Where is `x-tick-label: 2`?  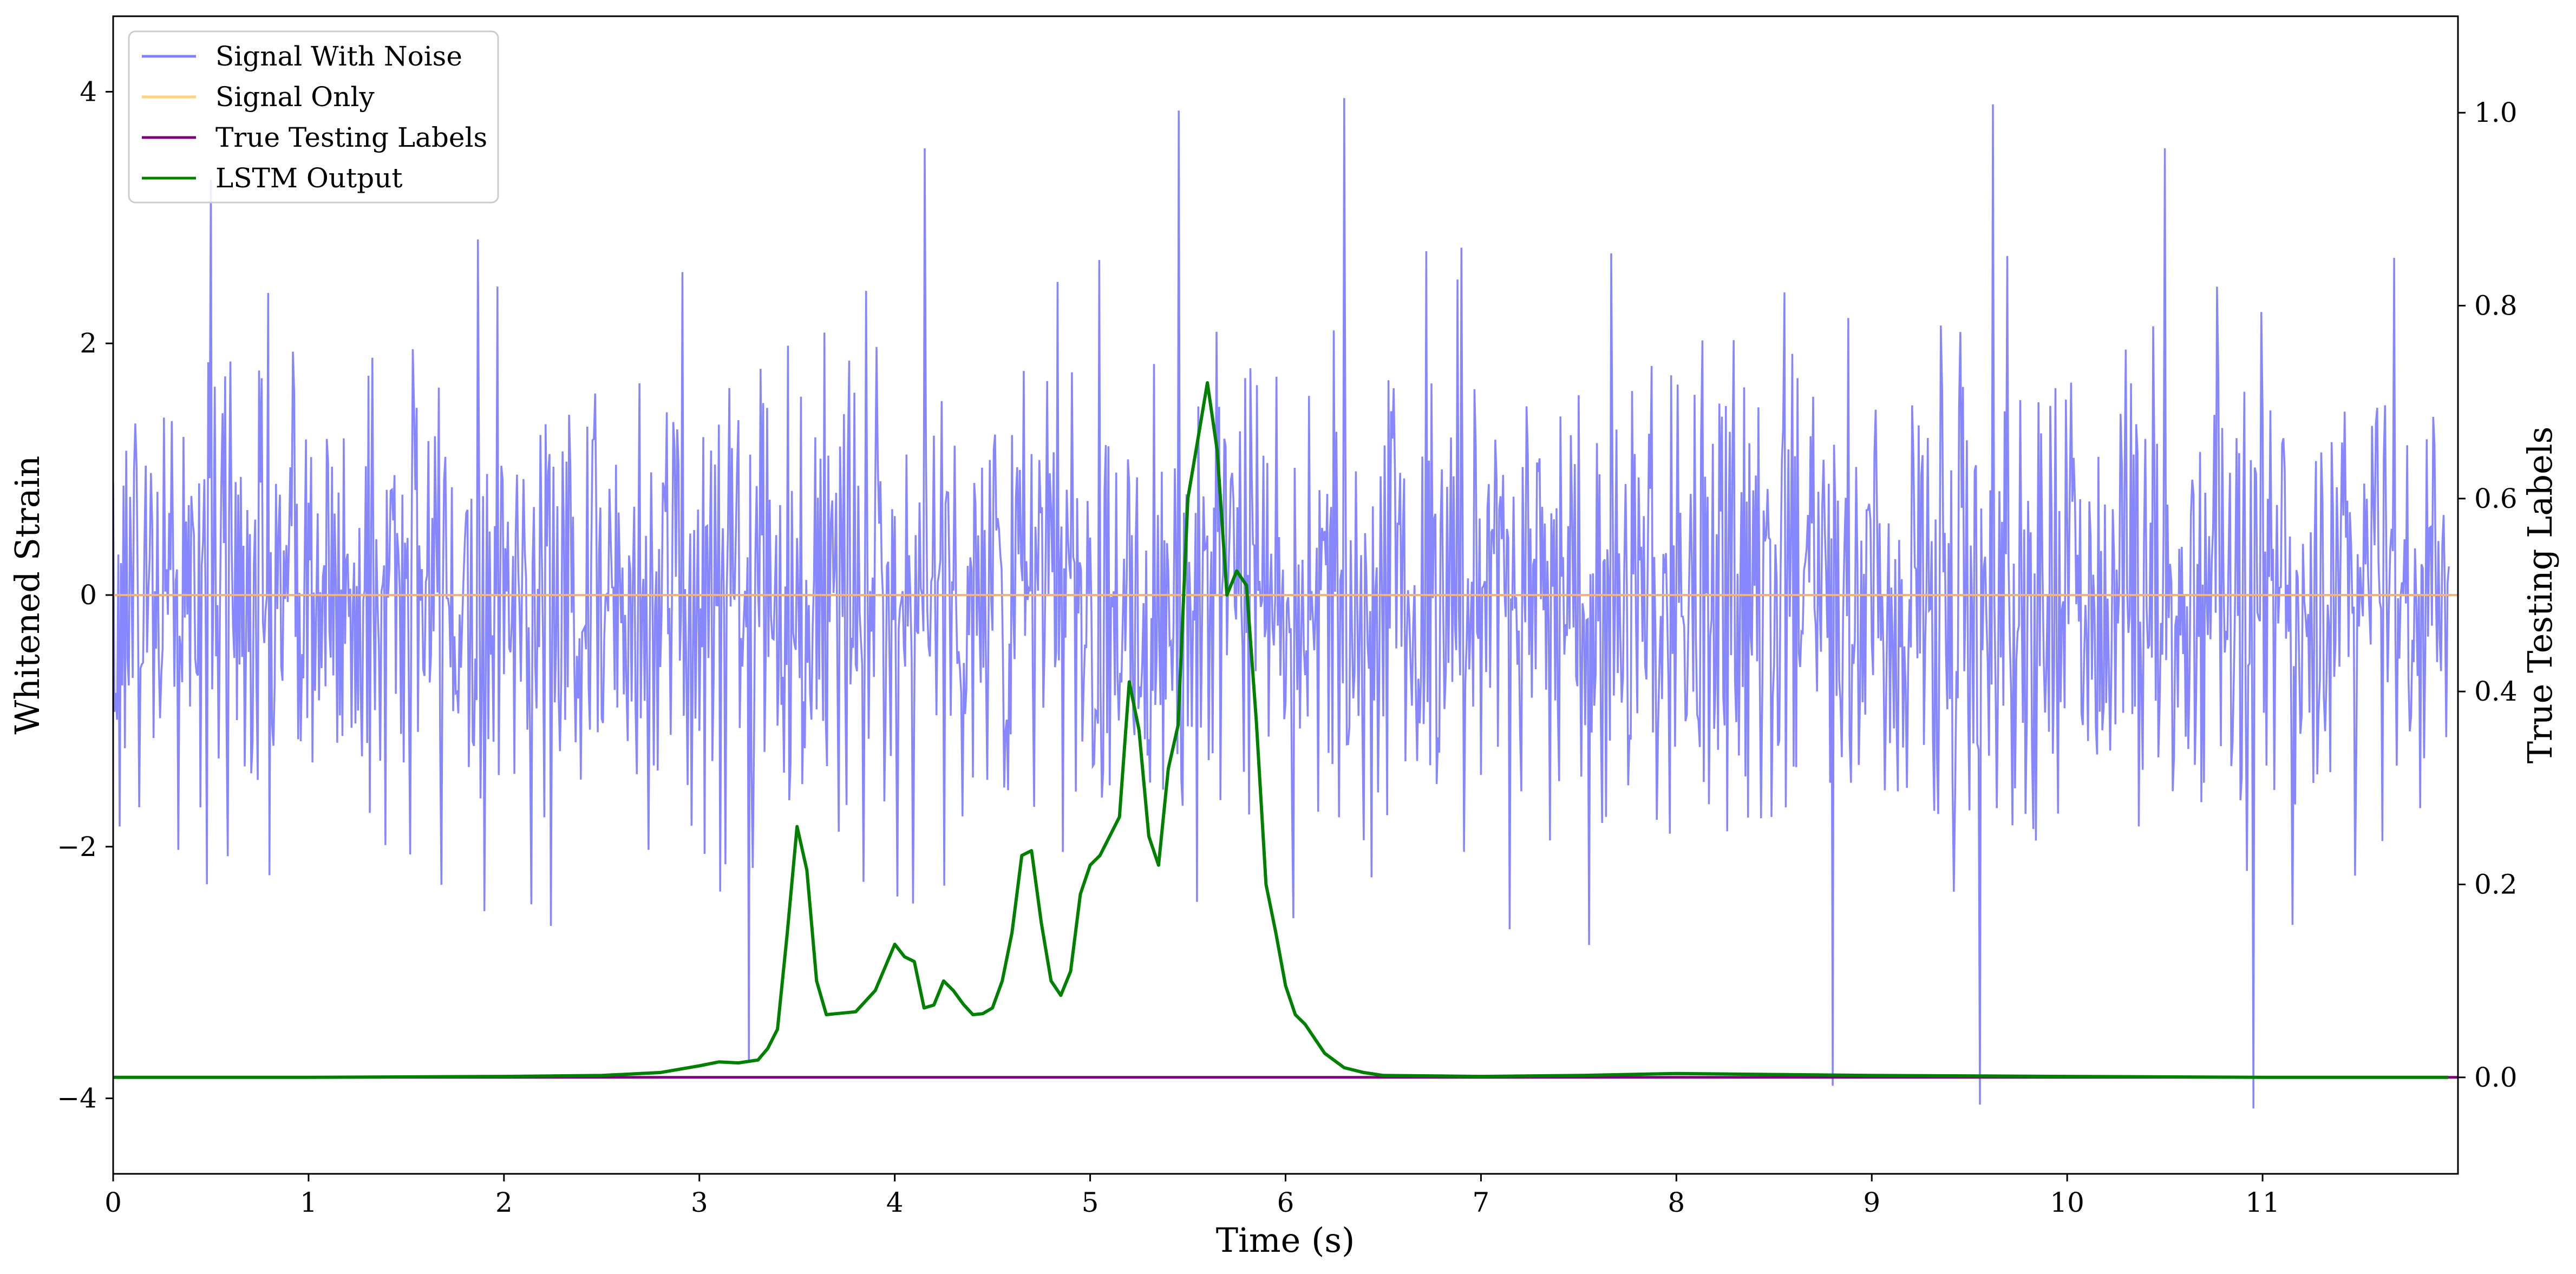
x-tick-label: 2 is located at coordinates (504, 1202).